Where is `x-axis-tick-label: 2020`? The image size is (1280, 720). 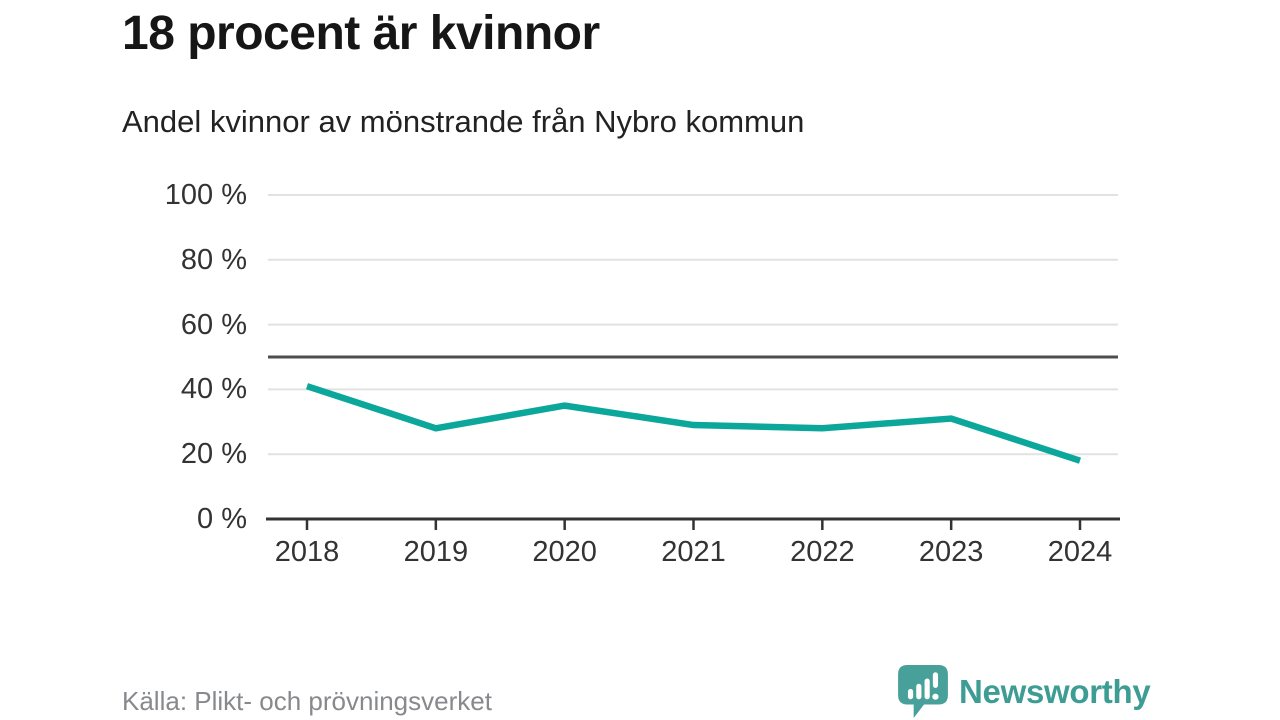
x-axis-tick-label: 2020 is located at coordinates (564, 552).